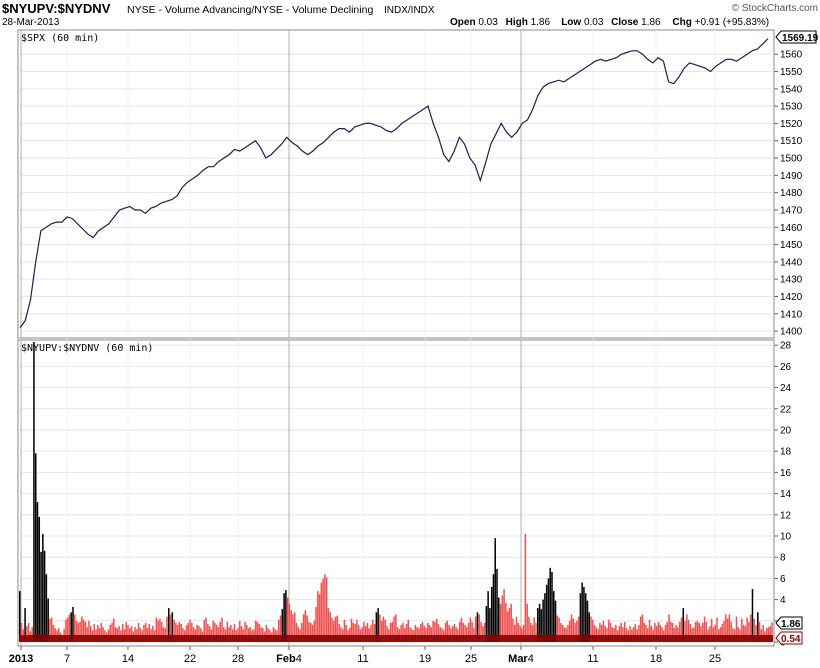 Image resolution: width=820 pixels, height=668 pixels. I want to click on ratio-y-tick-label: 26, so click(786, 367).